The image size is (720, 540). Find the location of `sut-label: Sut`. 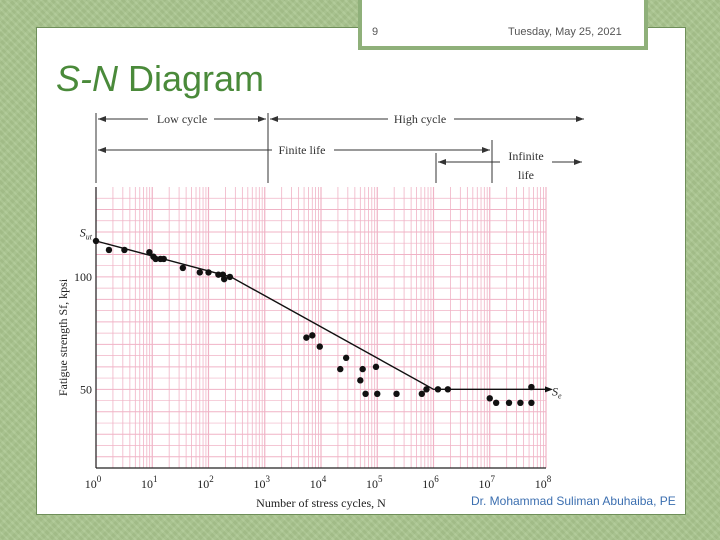

sut-label: Sut is located at coordinates (86, 233).